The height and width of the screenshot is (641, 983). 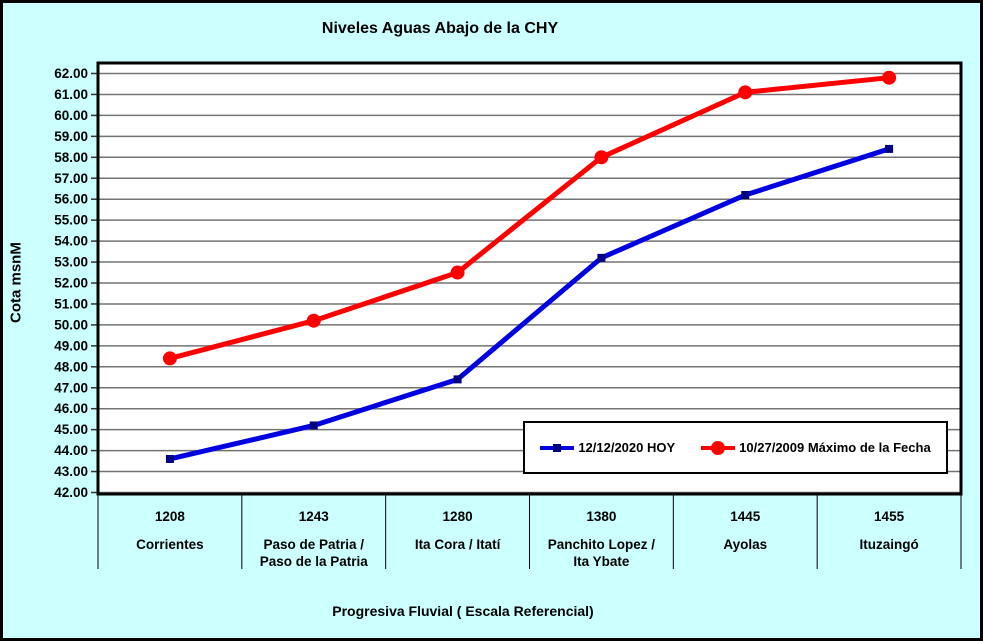 I want to click on y-tick-label: 45.00, so click(x=71, y=429).